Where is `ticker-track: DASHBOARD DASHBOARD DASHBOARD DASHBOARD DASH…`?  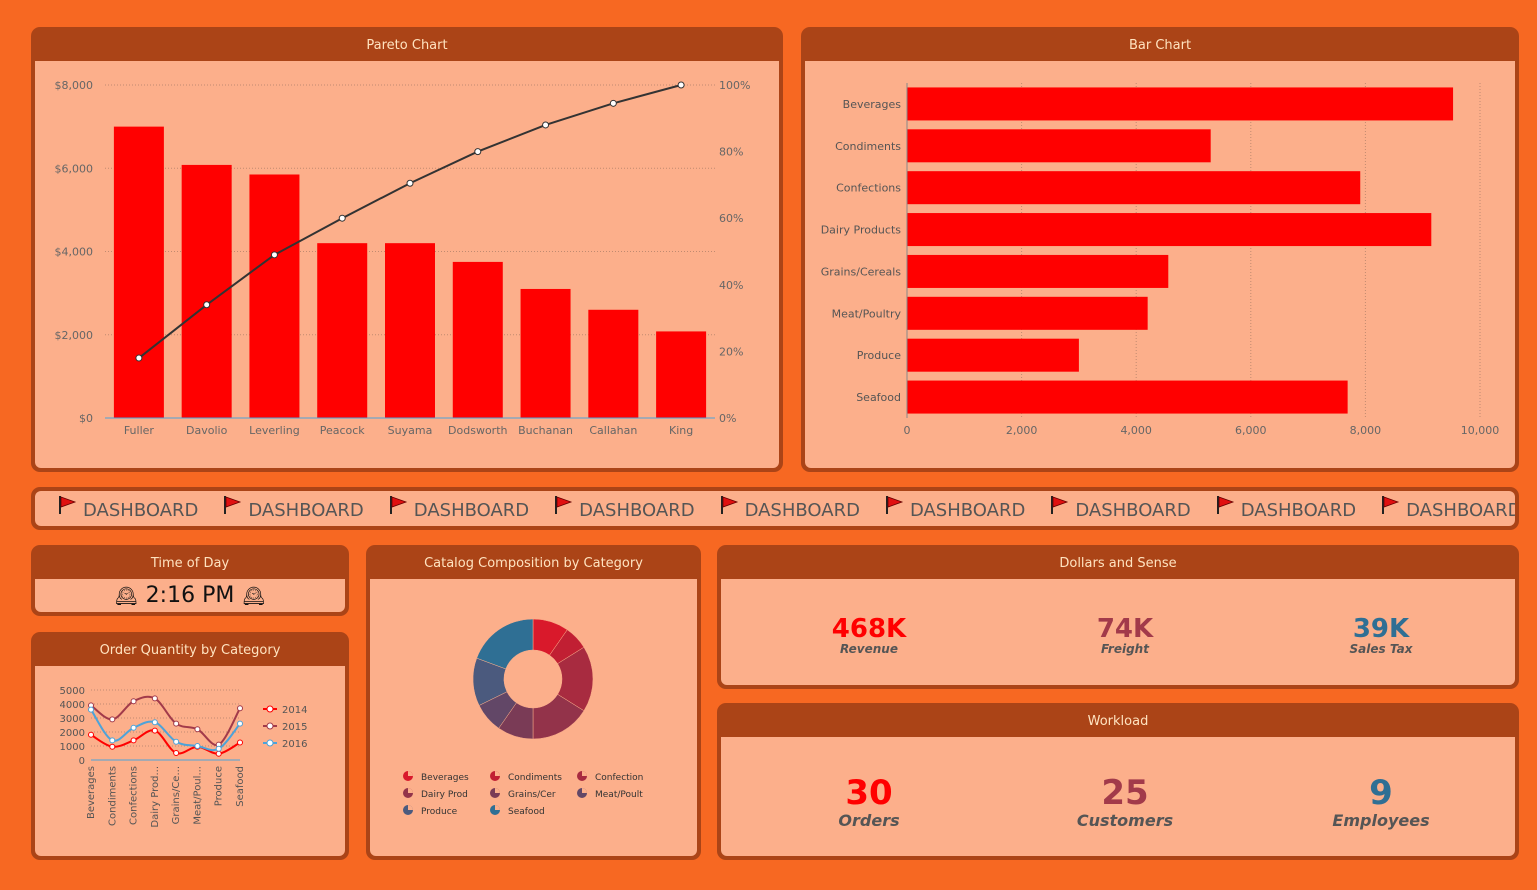 ticker-track: DASHBOARD DASHBOARD DASHBOARD DASHBOARD DASH… is located at coordinates (775, 508).